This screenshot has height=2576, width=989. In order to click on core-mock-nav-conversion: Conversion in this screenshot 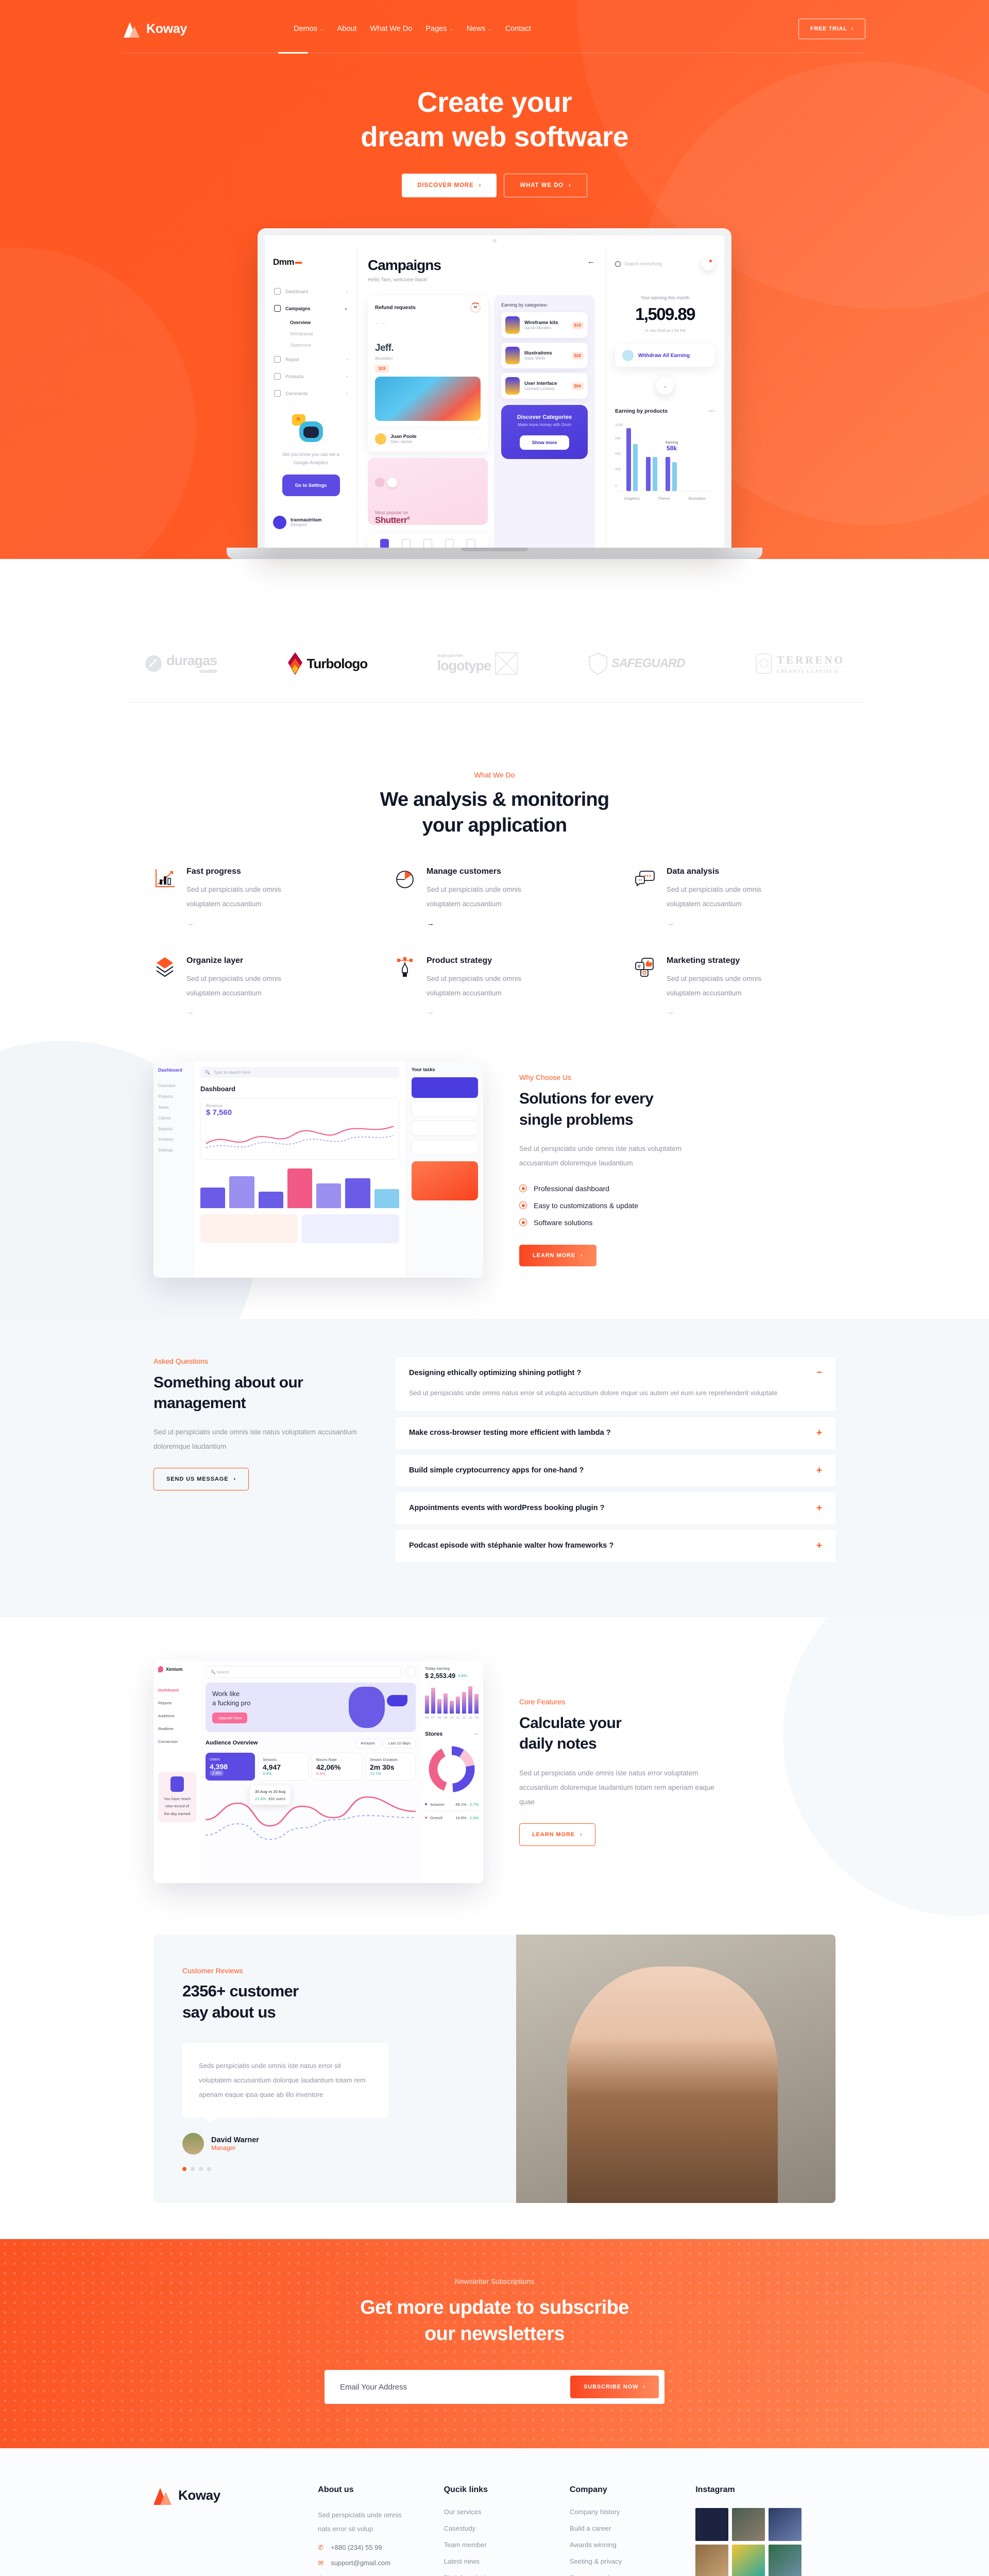, I will do `click(168, 1741)`.